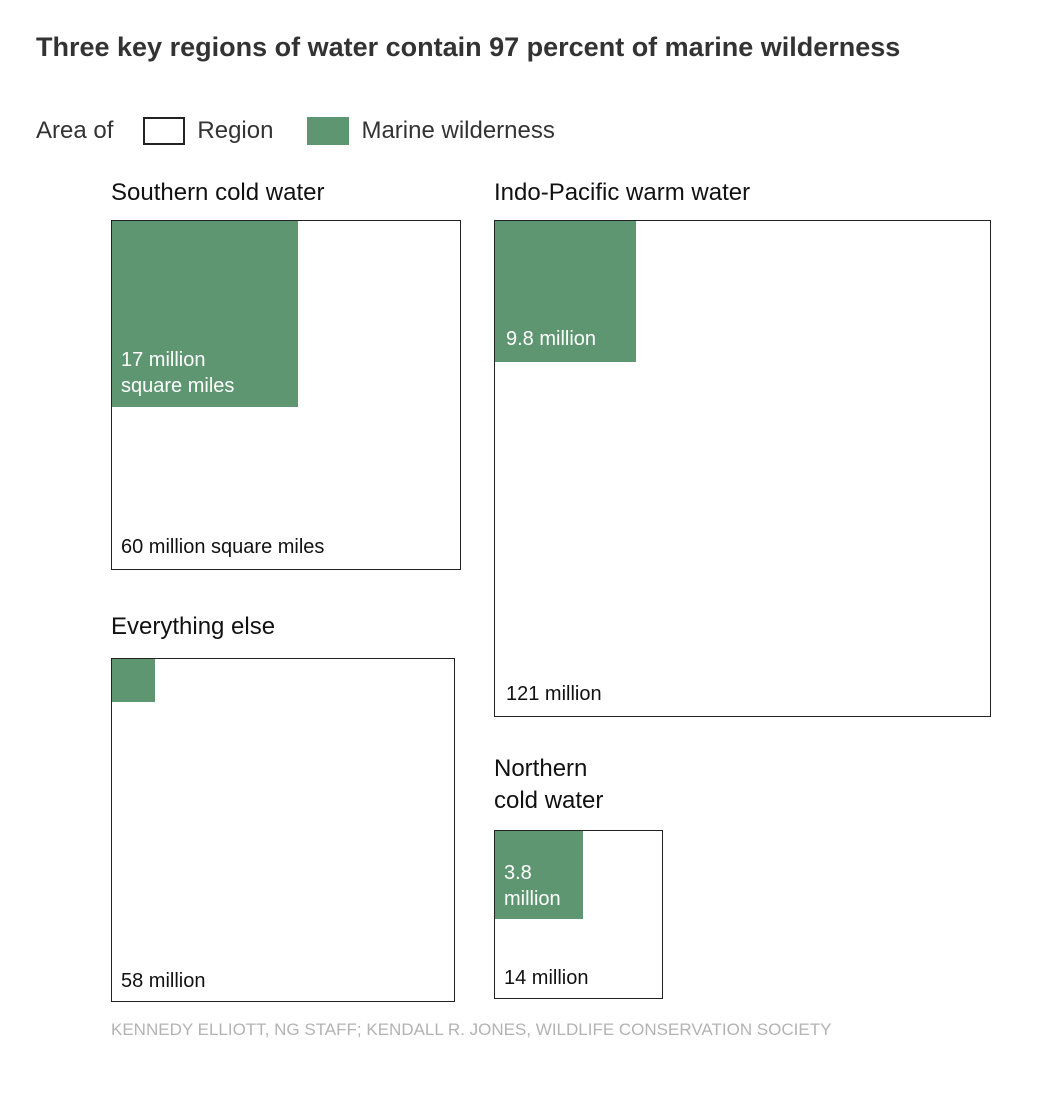 The image size is (1060, 1098). Describe the element at coordinates (622, 192) in the screenshot. I see `panel-title-indopacific: Indo-Pacific warm water` at that location.